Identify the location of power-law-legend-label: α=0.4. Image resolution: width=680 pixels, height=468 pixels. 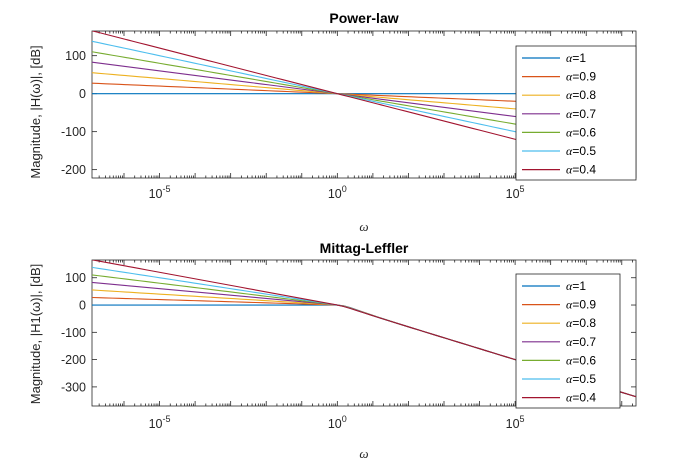
(581, 170).